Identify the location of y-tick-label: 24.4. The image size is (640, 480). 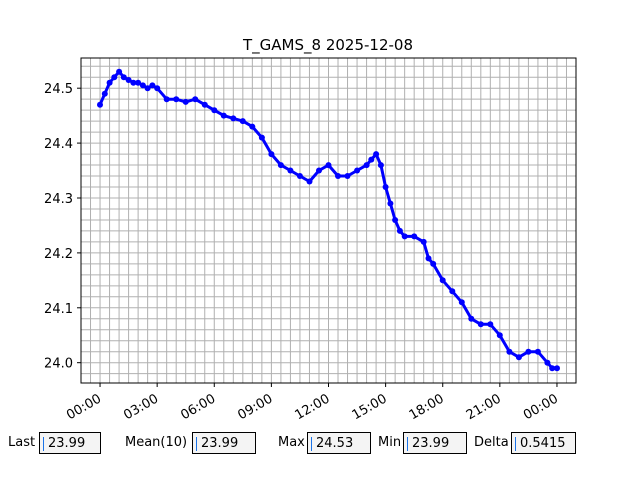
(58, 144).